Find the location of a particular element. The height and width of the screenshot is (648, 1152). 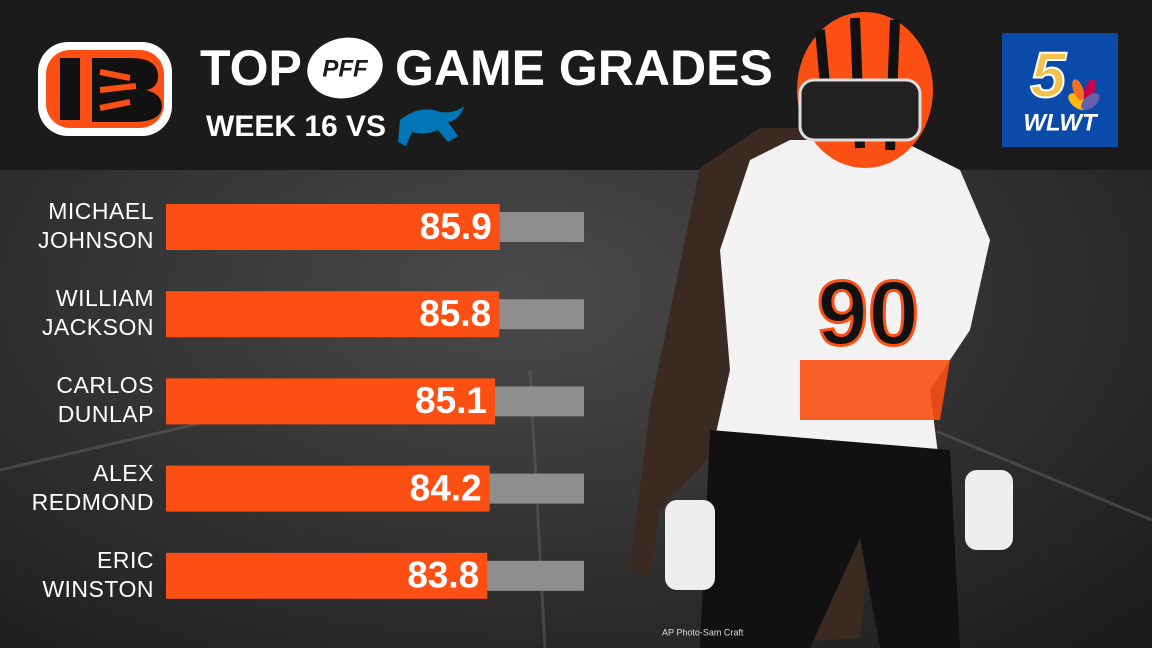

player-name: ERIC WINSTON is located at coordinates (98, 574).